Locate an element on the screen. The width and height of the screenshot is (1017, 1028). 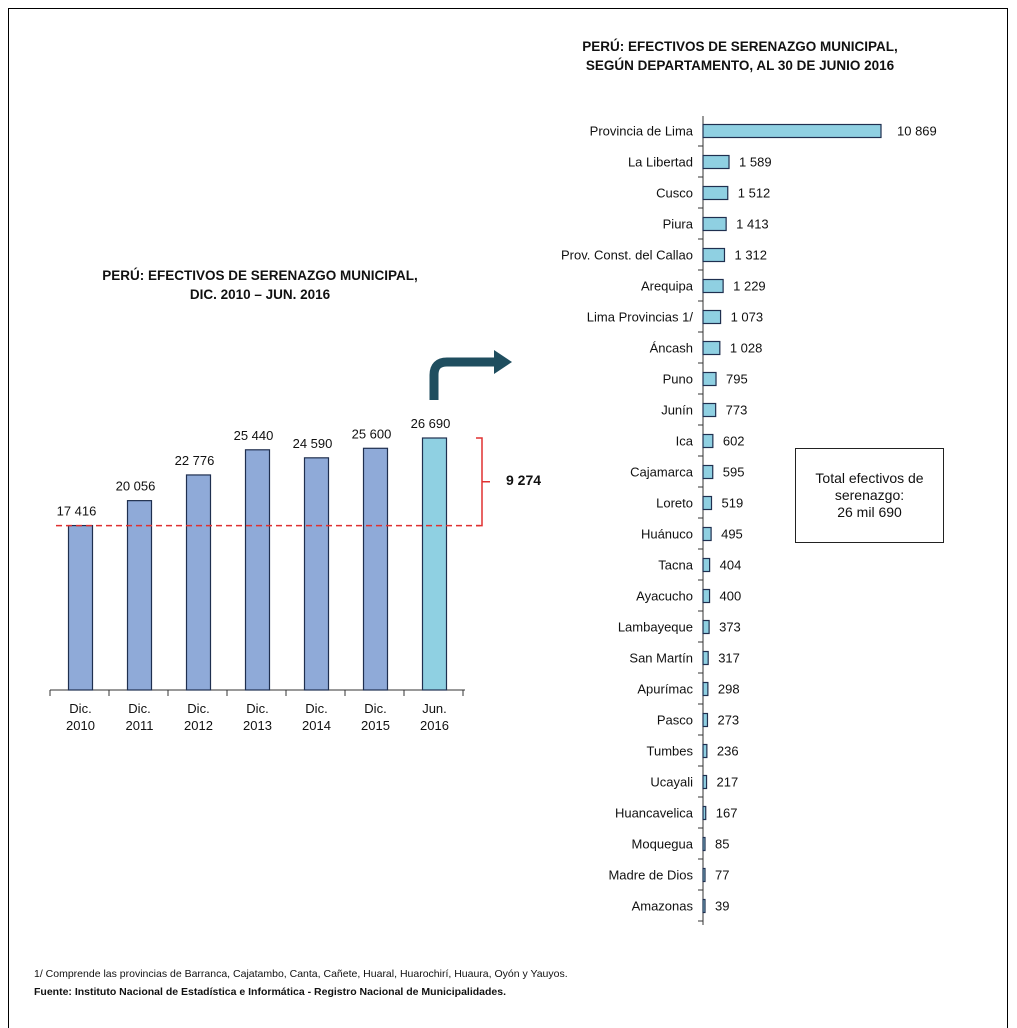
category-label: Apurímac is located at coordinates (665, 689).